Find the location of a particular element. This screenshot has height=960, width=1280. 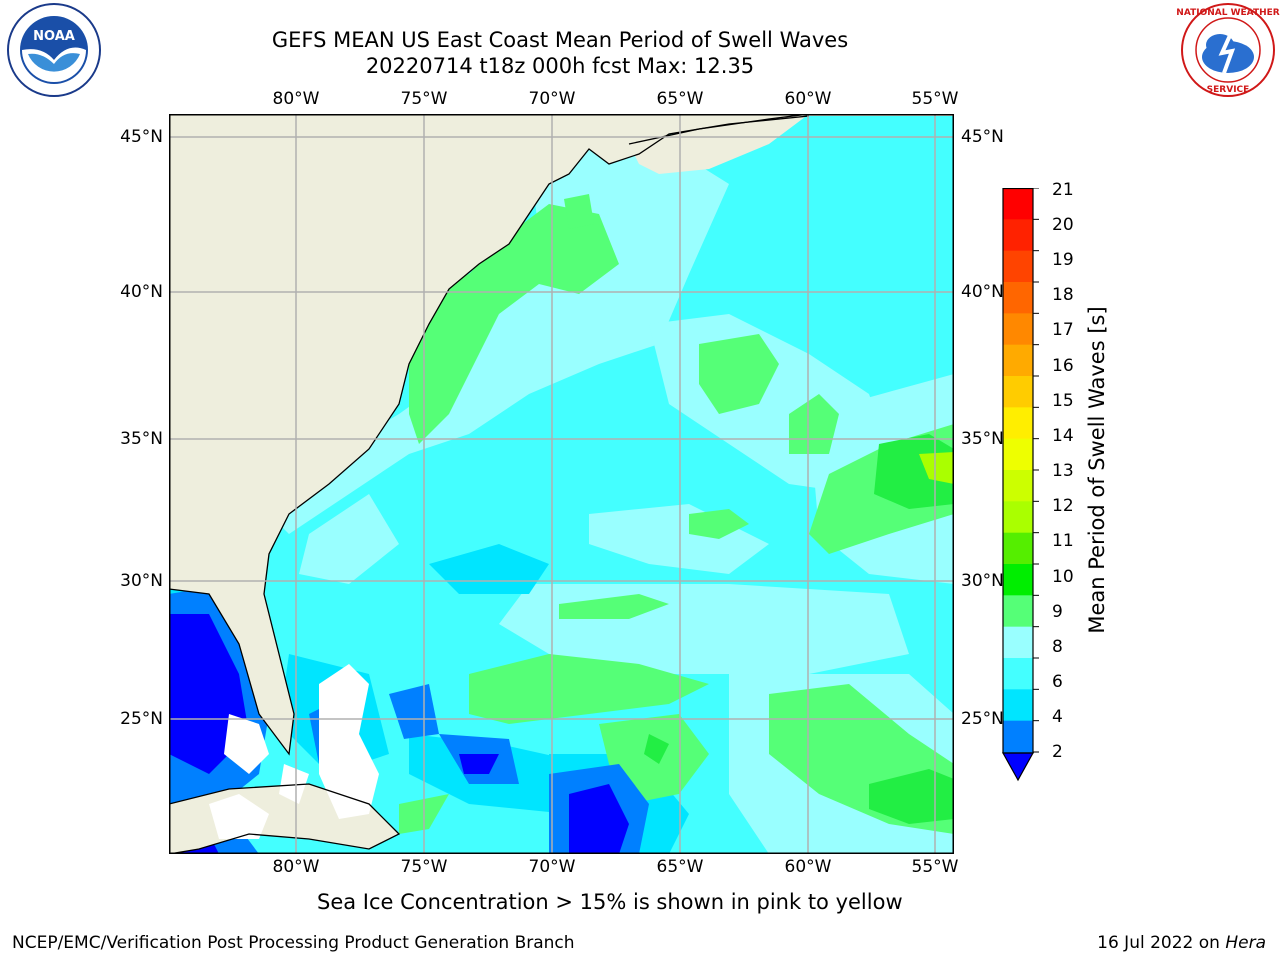

colorbar is located at coordinates (1020, 485).